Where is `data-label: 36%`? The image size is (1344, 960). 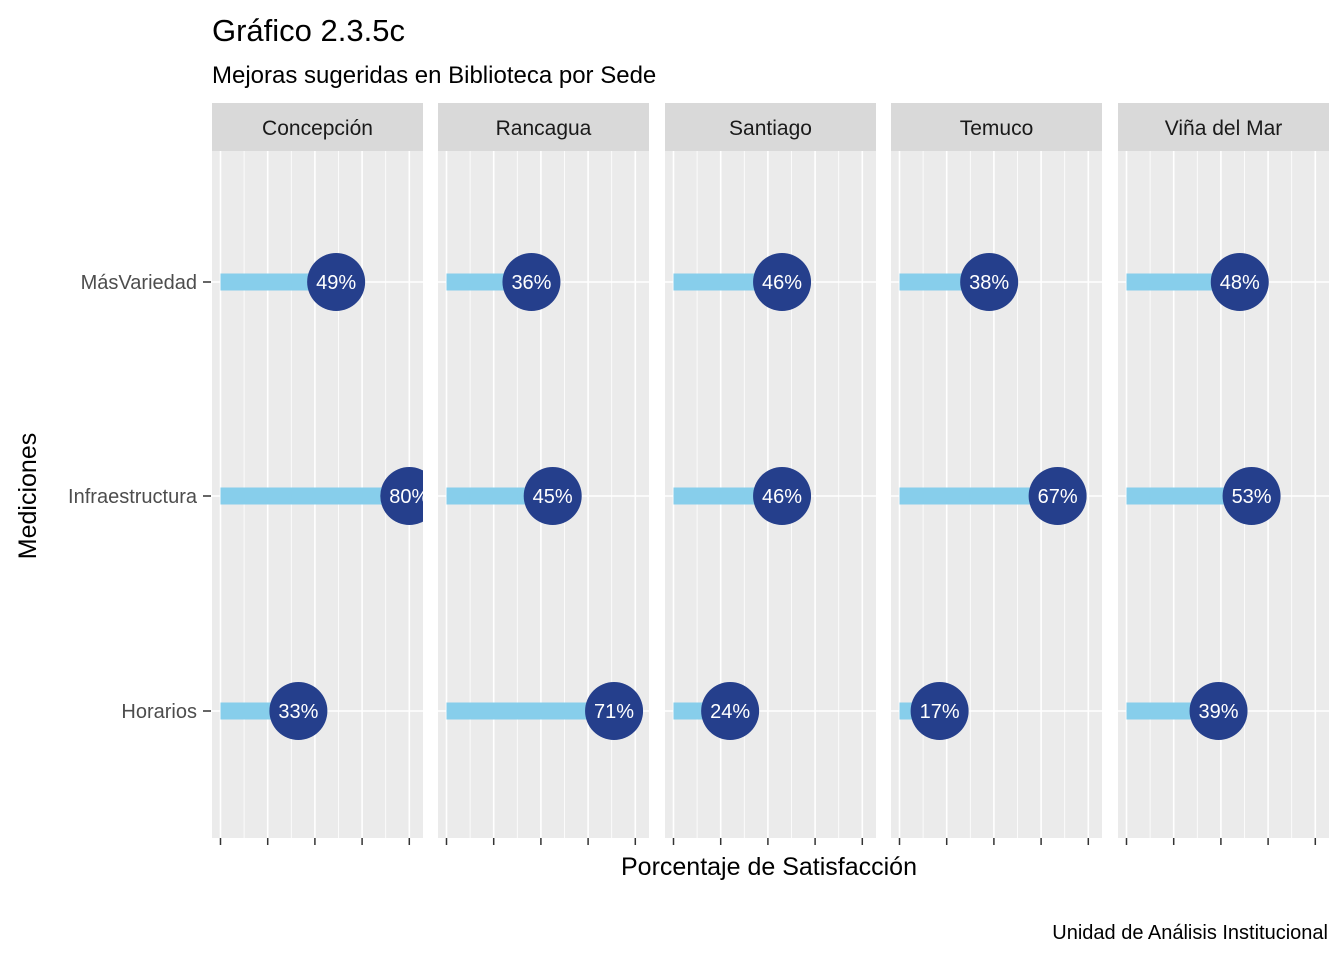 data-label: 36% is located at coordinates (531, 283).